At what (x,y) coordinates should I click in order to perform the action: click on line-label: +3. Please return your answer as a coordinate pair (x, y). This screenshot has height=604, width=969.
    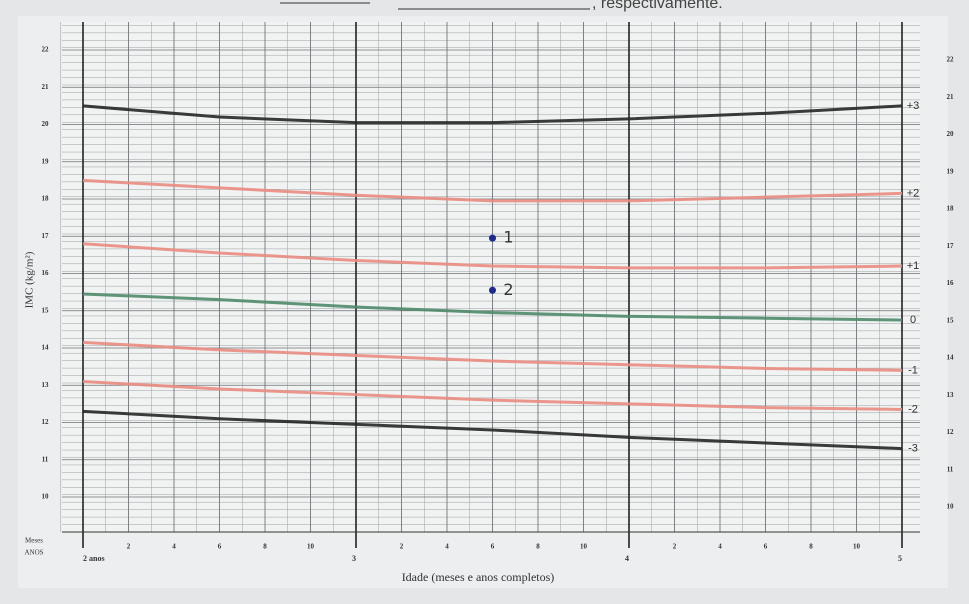
    Looking at the image, I should click on (913, 106).